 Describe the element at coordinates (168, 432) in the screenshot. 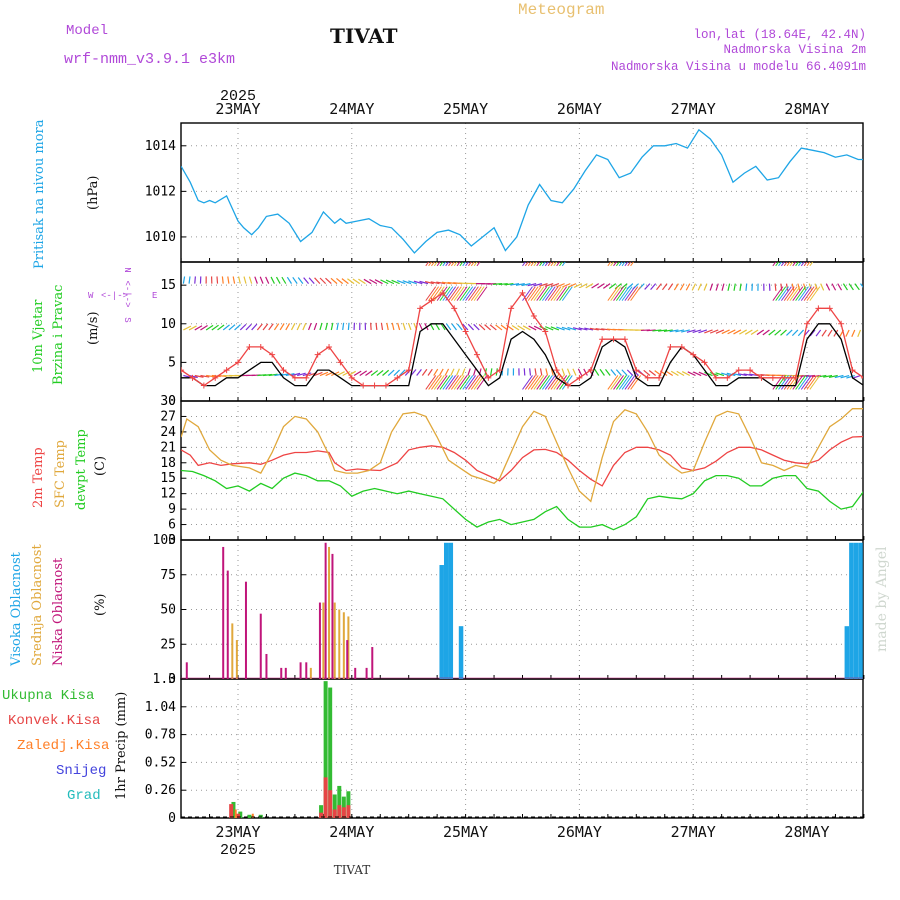

I see `temperature-ytick-label: 24` at that location.